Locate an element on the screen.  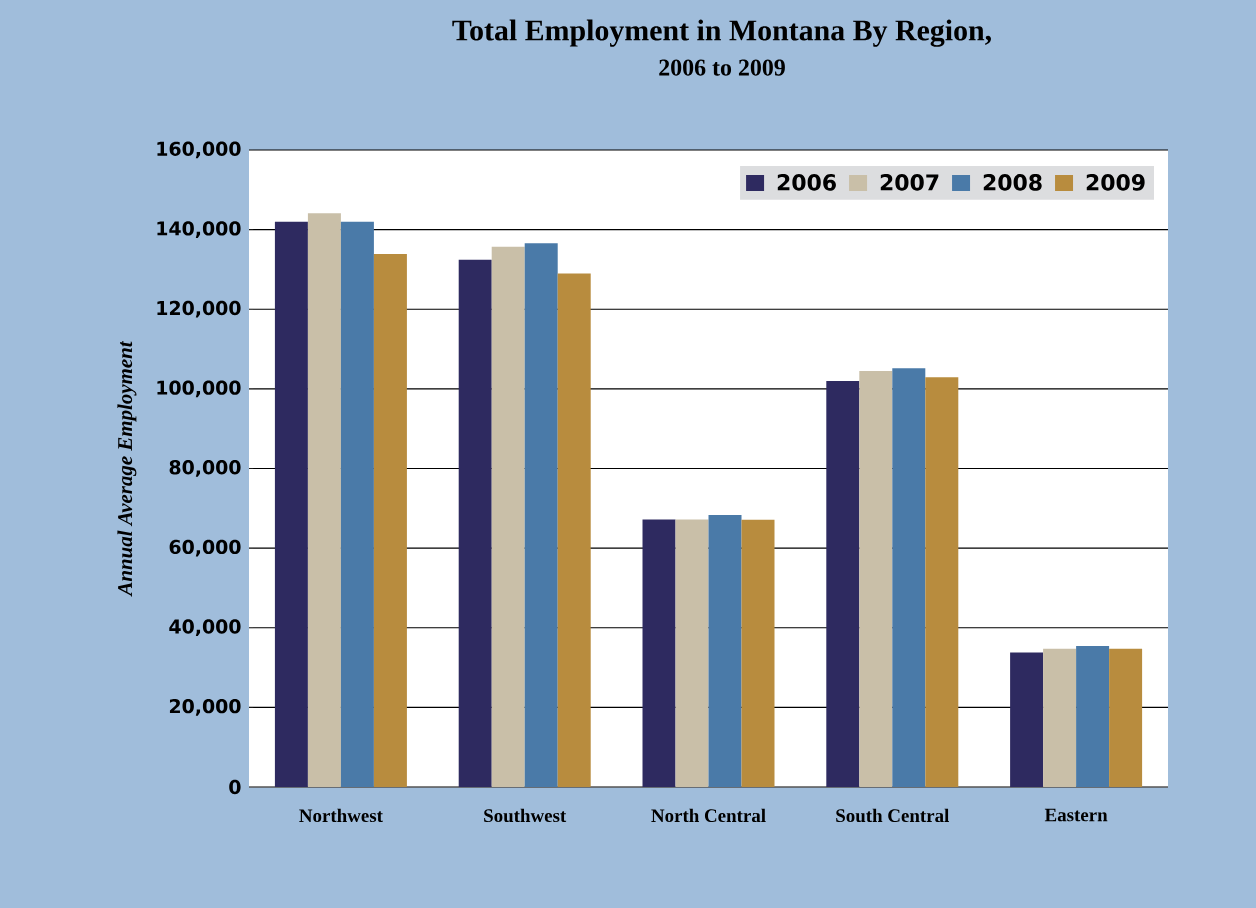
x-tick-label: South Central is located at coordinates (893, 815).